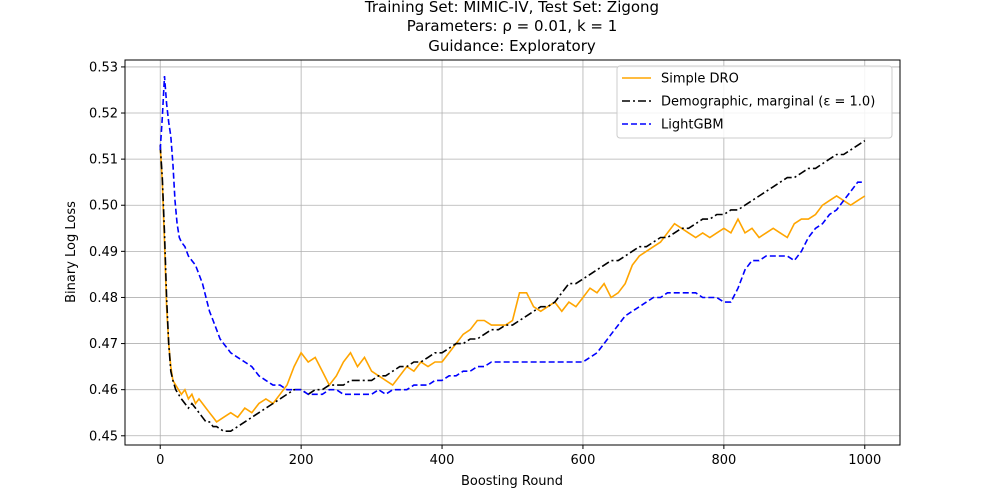 The image size is (1000, 500). What do you see at coordinates (103, 436) in the screenshot?
I see `y-tick-label: 0.45` at bounding box center [103, 436].